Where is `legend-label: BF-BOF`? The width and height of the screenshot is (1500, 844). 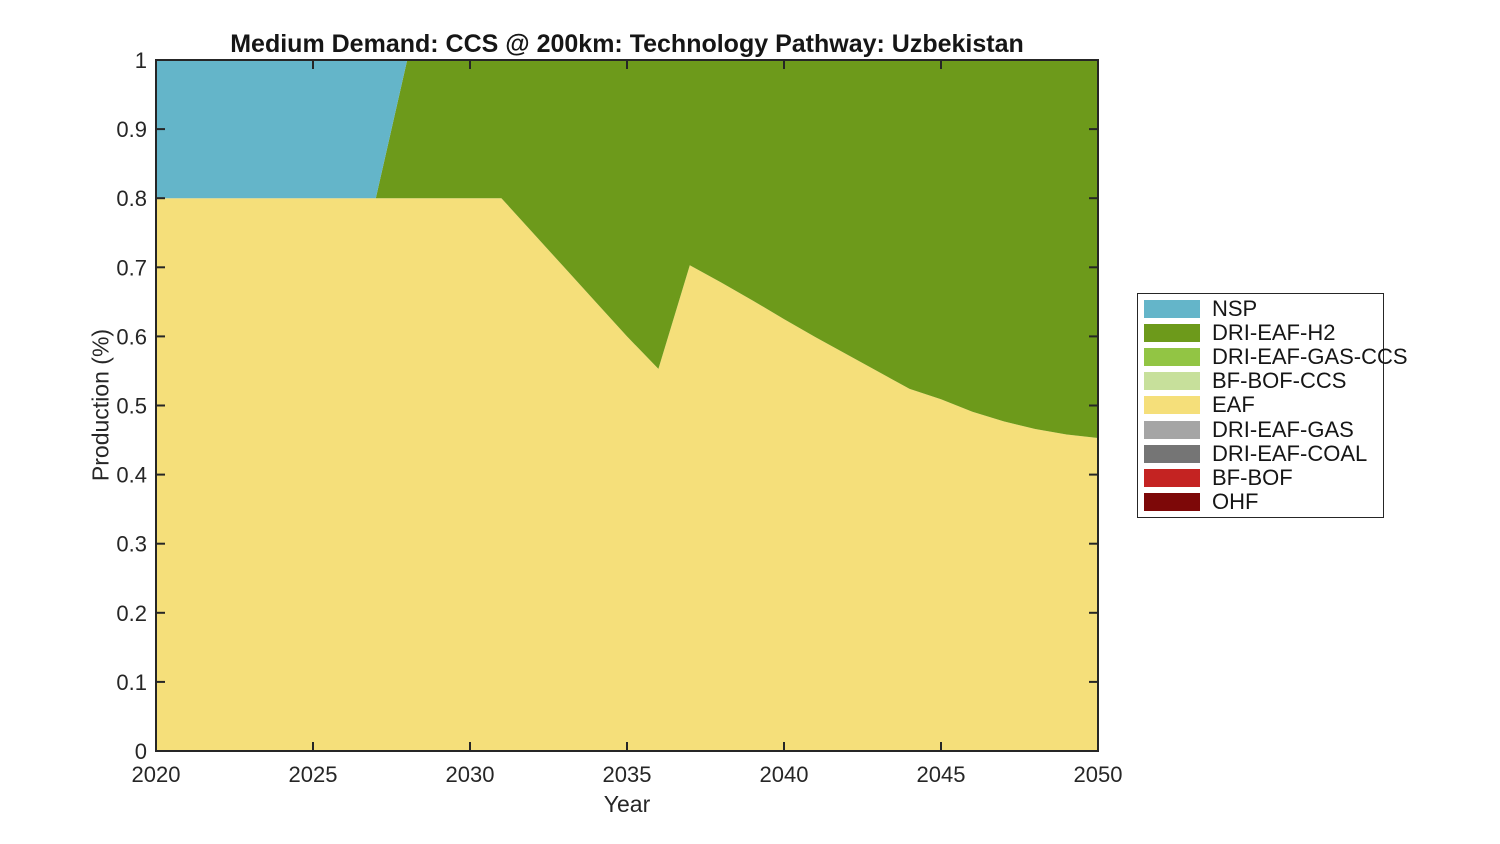
legend-label: BF-BOF is located at coordinates (1252, 477).